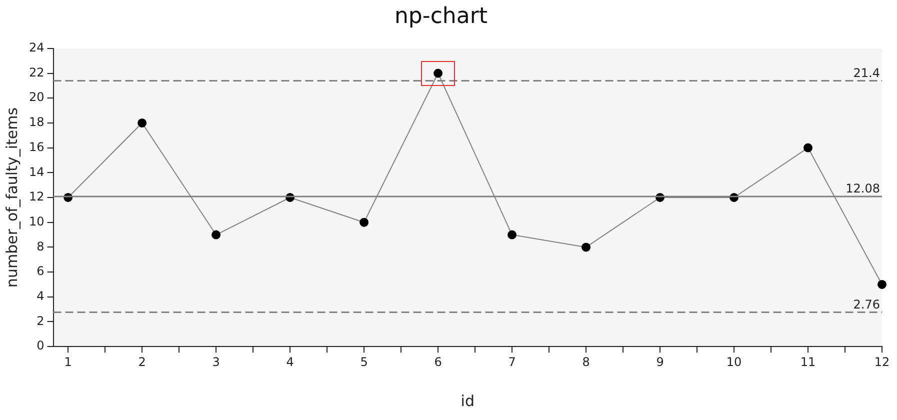 Image resolution: width=897 pixels, height=420 pixels. What do you see at coordinates (216, 361) in the screenshot?
I see `x-tick-label: 3` at bounding box center [216, 361].